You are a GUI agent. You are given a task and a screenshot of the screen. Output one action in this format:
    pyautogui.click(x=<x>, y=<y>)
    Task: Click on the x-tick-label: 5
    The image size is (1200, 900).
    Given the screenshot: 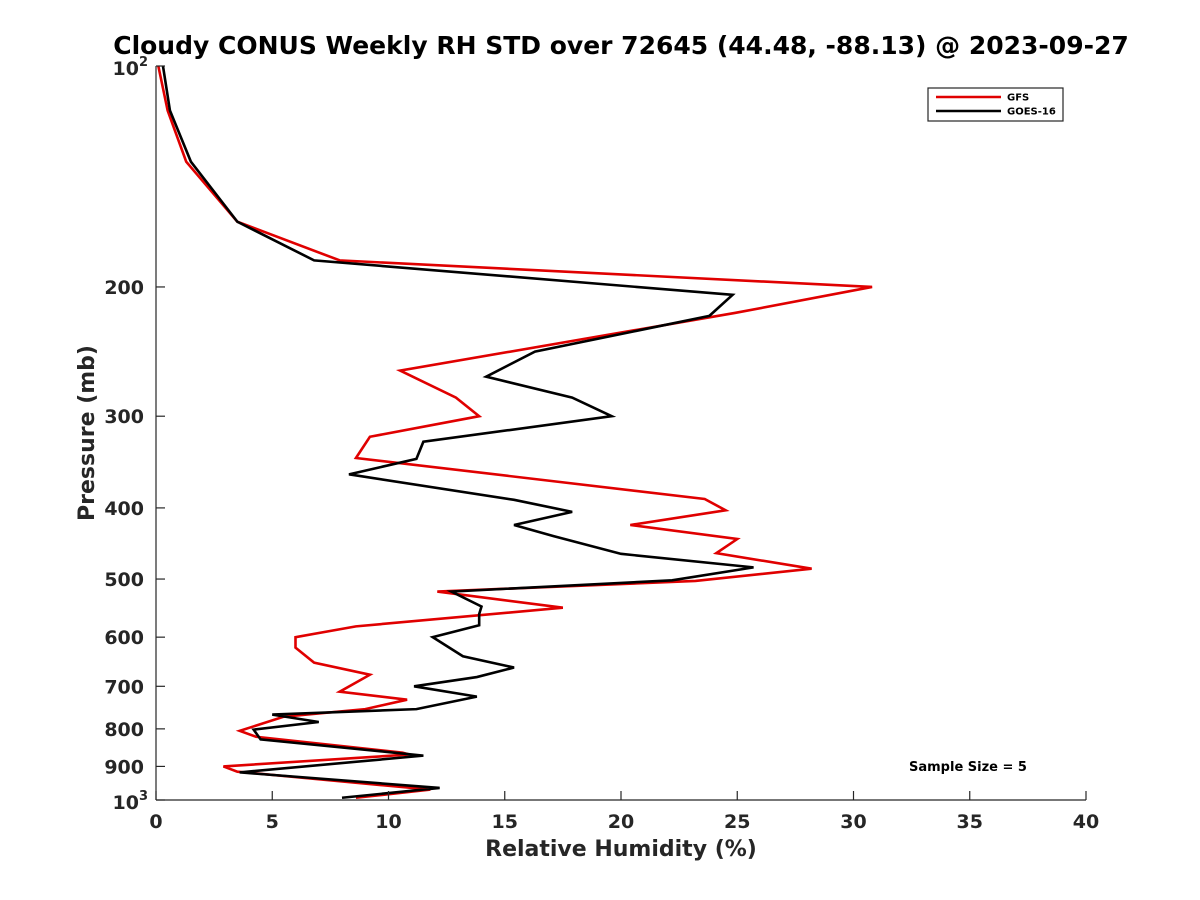 What is the action you would take?
    pyautogui.click(x=272, y=822)
    